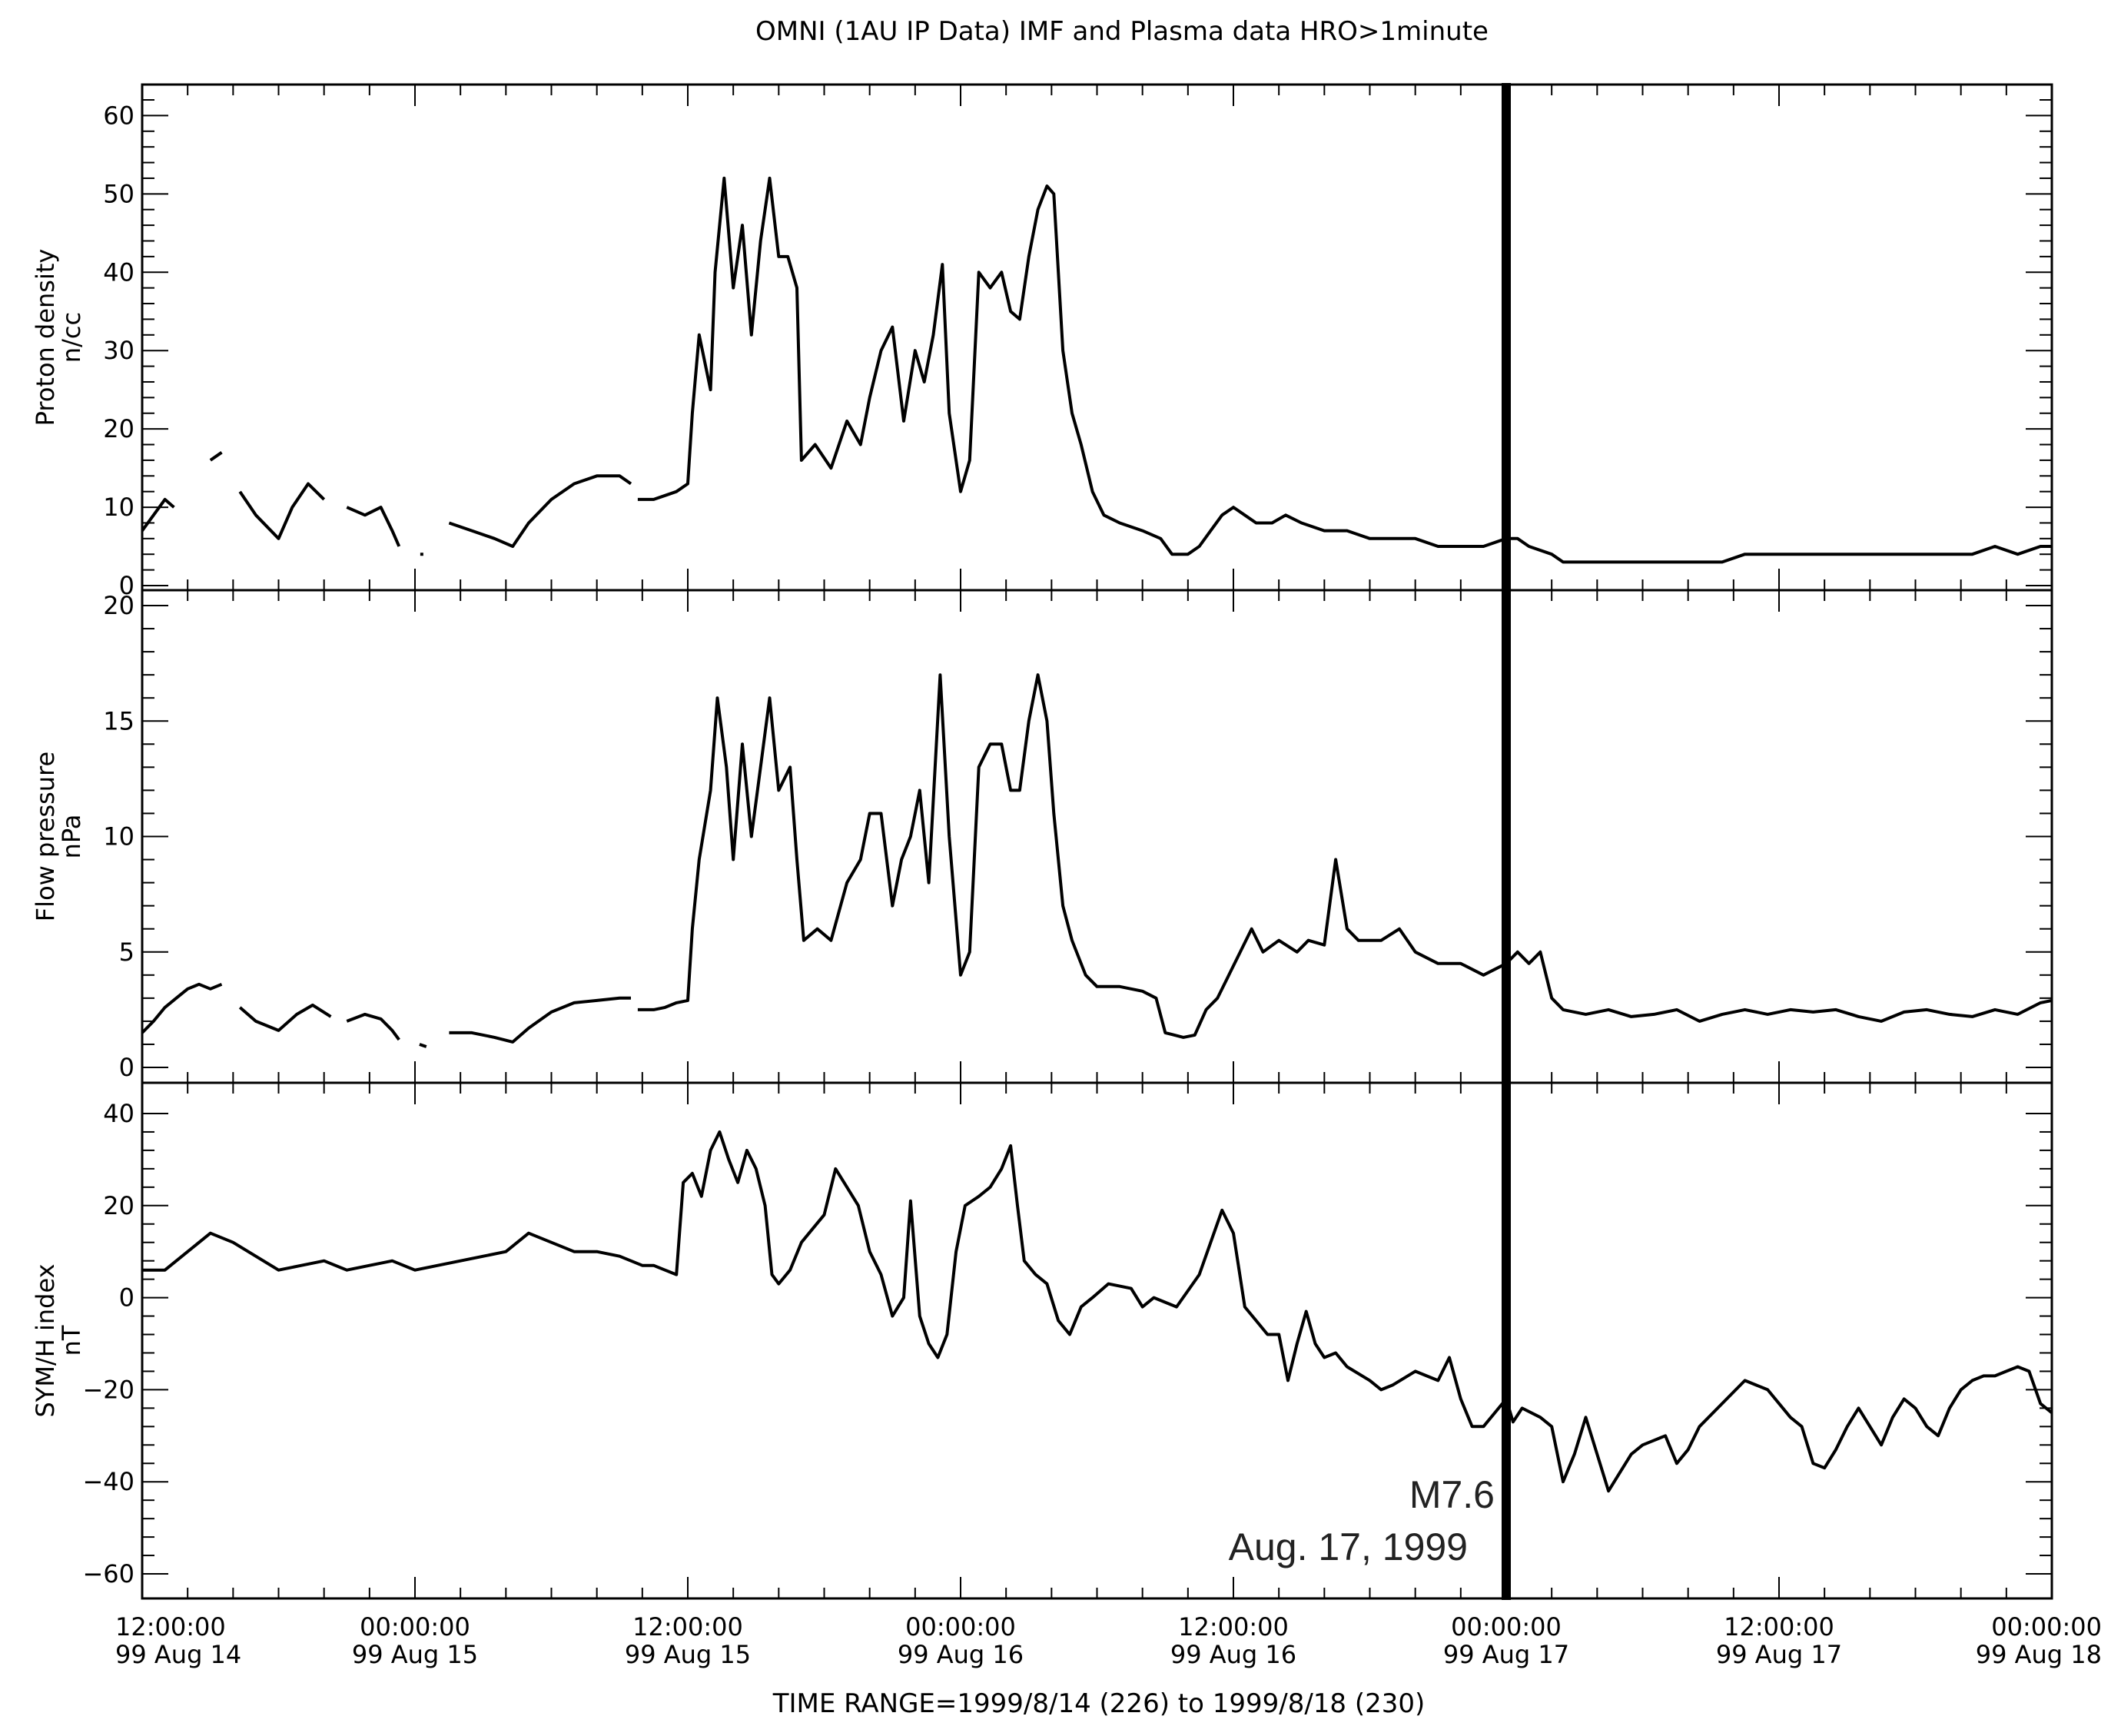 This screenshot has width=2121, height=1736. I want to click on y-tick-label: −40, so click(108, 1482).